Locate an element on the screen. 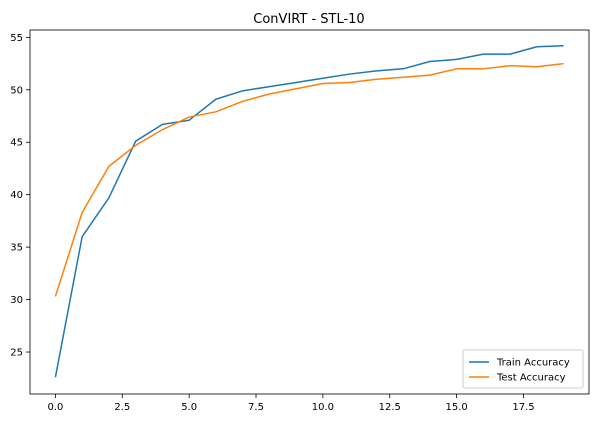  y-tick-label: 55 is located at coordinates (16, 38).